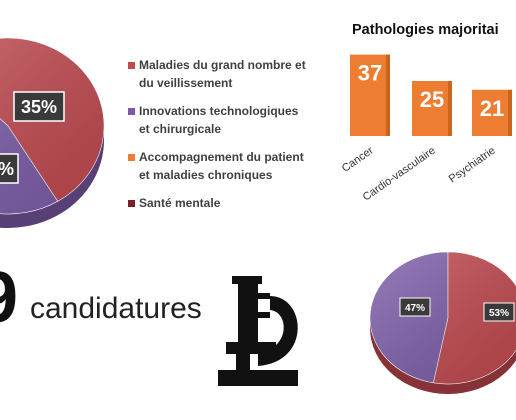  I want to click on bar-value-label: 21, so click(492, 108).